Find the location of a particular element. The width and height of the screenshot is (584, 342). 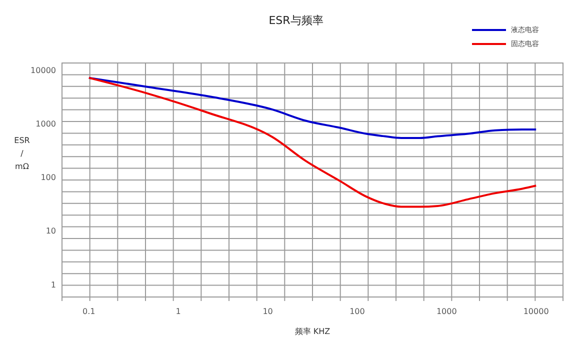

y-tick-label: 1 is located at coordinates (53, 285).